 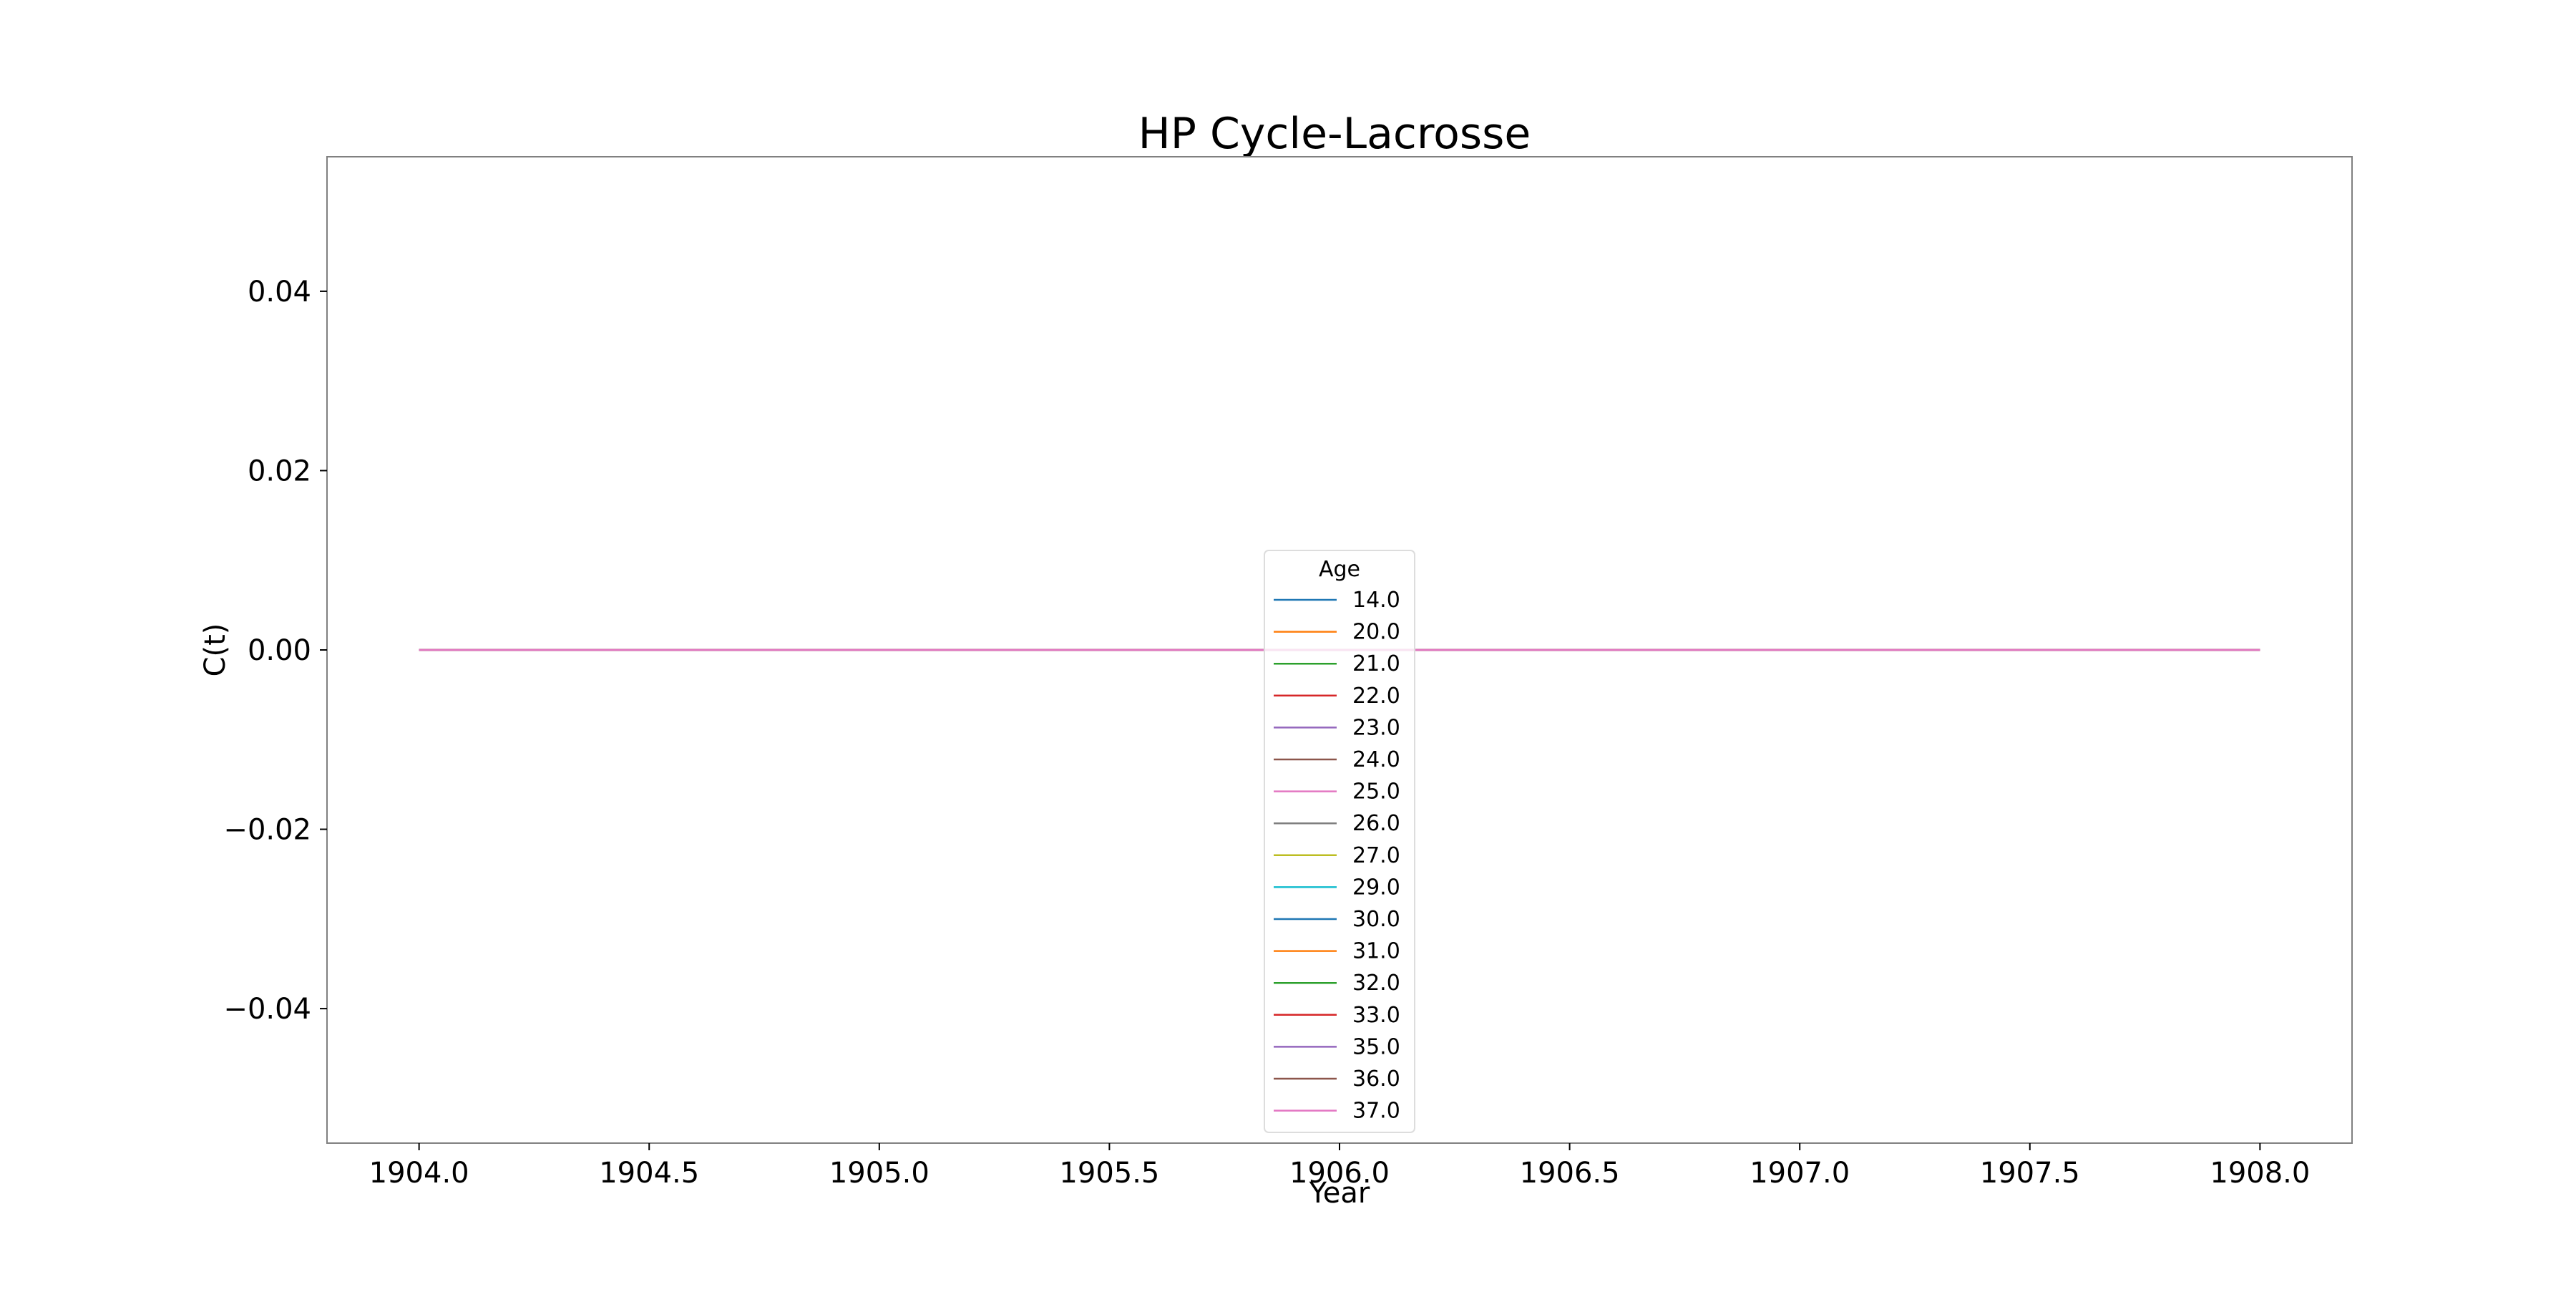 What do you see at coordinates (1800, 1173) in the screenshot?
I see `x-tick-label: 1907.0` at bounding box center [1800, 1173].